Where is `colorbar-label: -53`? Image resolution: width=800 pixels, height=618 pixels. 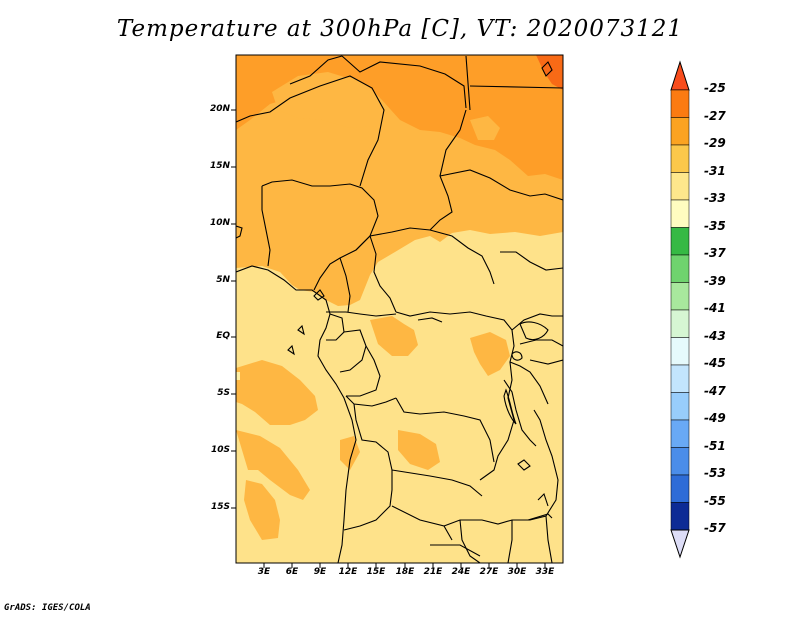
colorbar-label: -53 is located at coordinates (715, 473).